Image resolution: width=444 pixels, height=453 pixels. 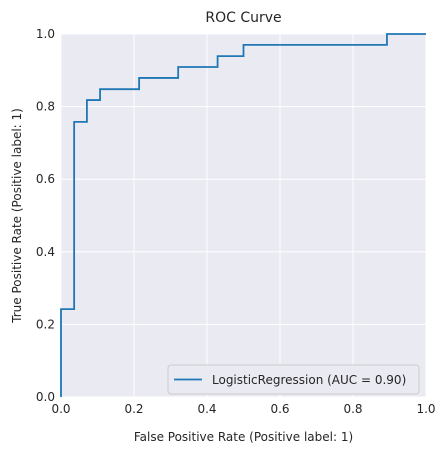 What do you see at coordinates (45, 34) in the screenshot?
I see `y-tick-label: 1.0` at bounding box center [45, 34].